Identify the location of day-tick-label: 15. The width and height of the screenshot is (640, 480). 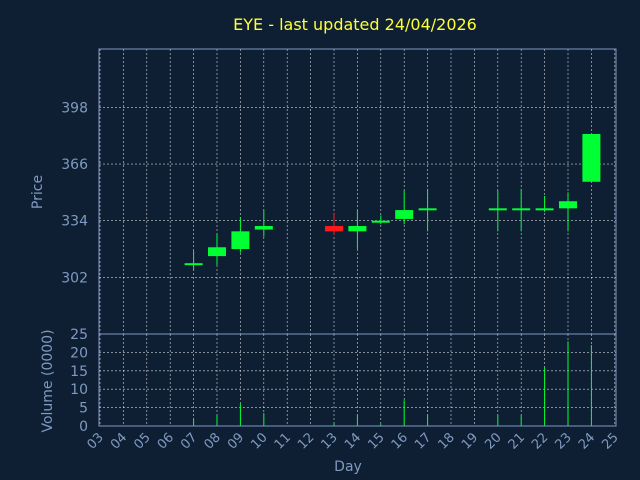
(376, 441).